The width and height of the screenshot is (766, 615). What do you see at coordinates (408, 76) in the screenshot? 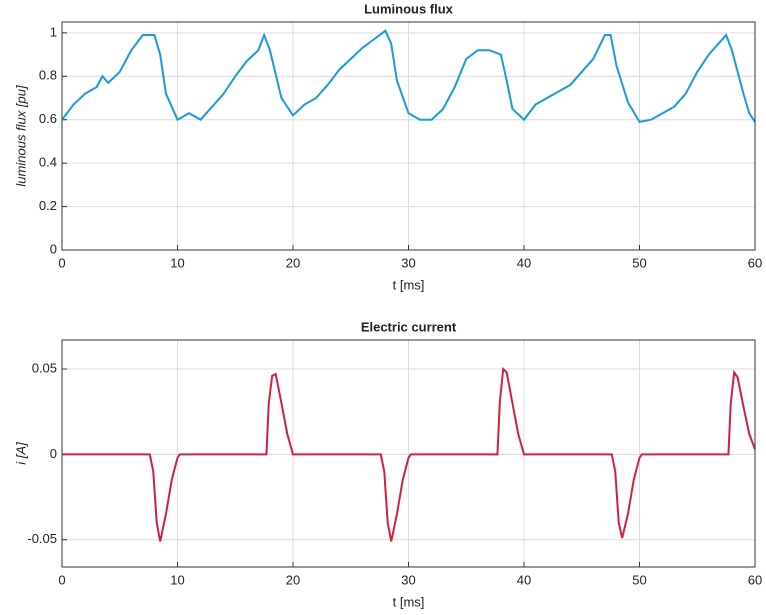
I see `line` at bounding box center [408, 76].